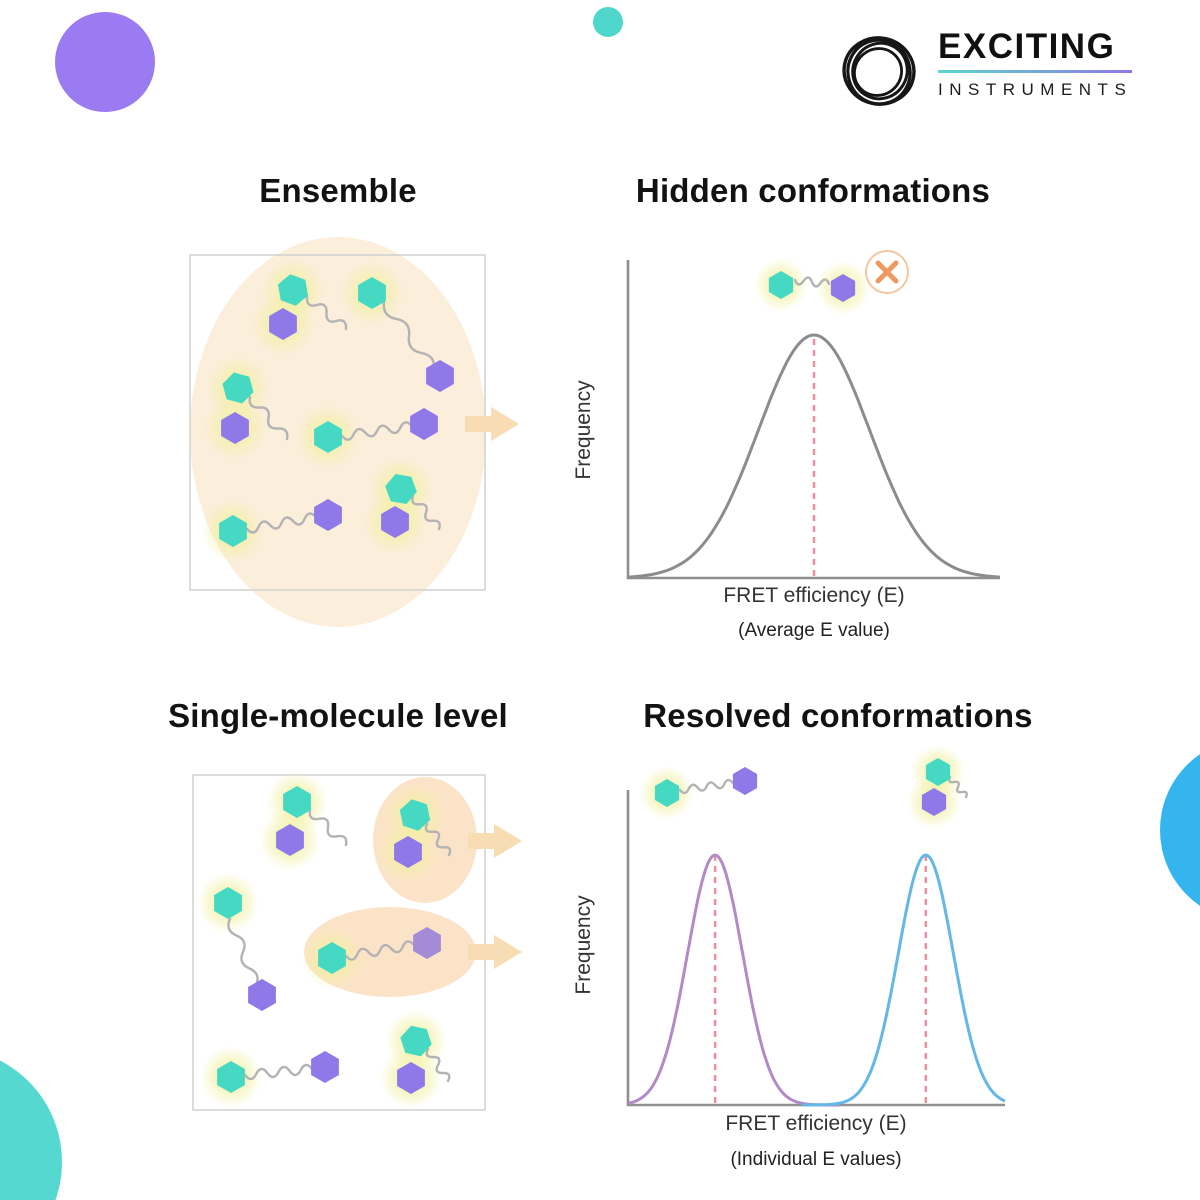  What do you see at coordinates (338, 190) in the screenshot?
I see `ensemble-title: Ensemble` at bounding box center [338, 190].